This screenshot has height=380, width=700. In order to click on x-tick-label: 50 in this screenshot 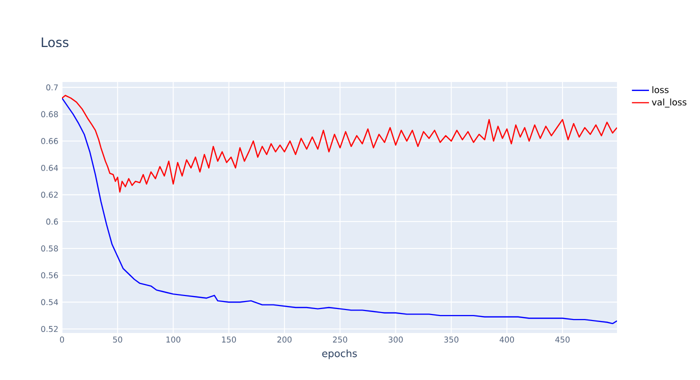, I will do `click(117, 339)`.